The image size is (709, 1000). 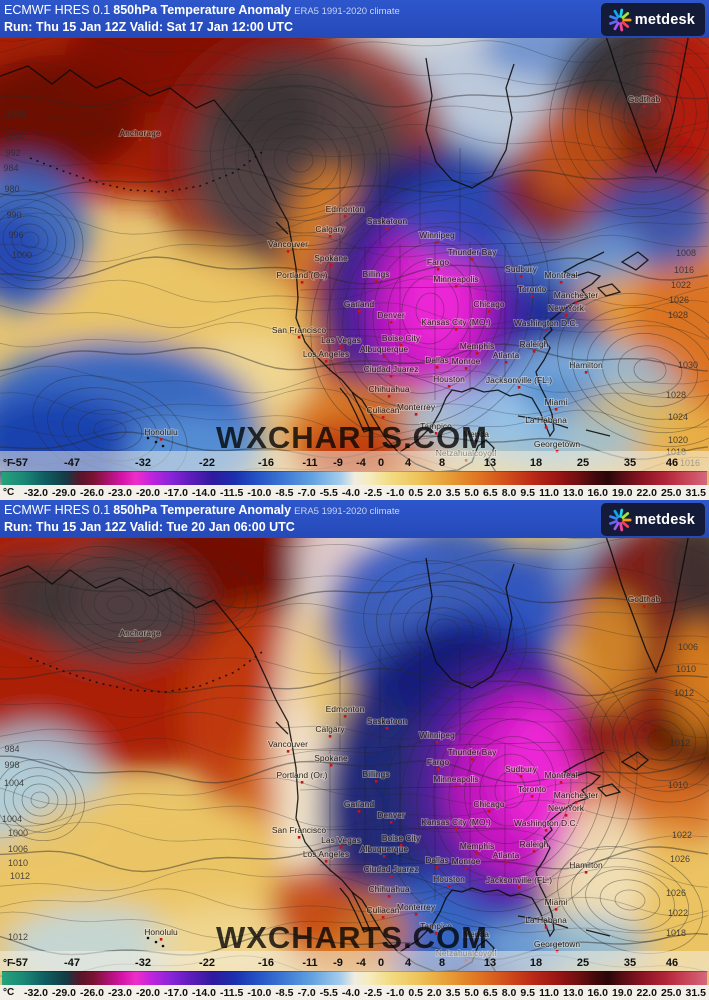 What do you see at coordinates (566, 808) in the screenshot?
I see `city-label: New York` at bounding box center [566, 808].